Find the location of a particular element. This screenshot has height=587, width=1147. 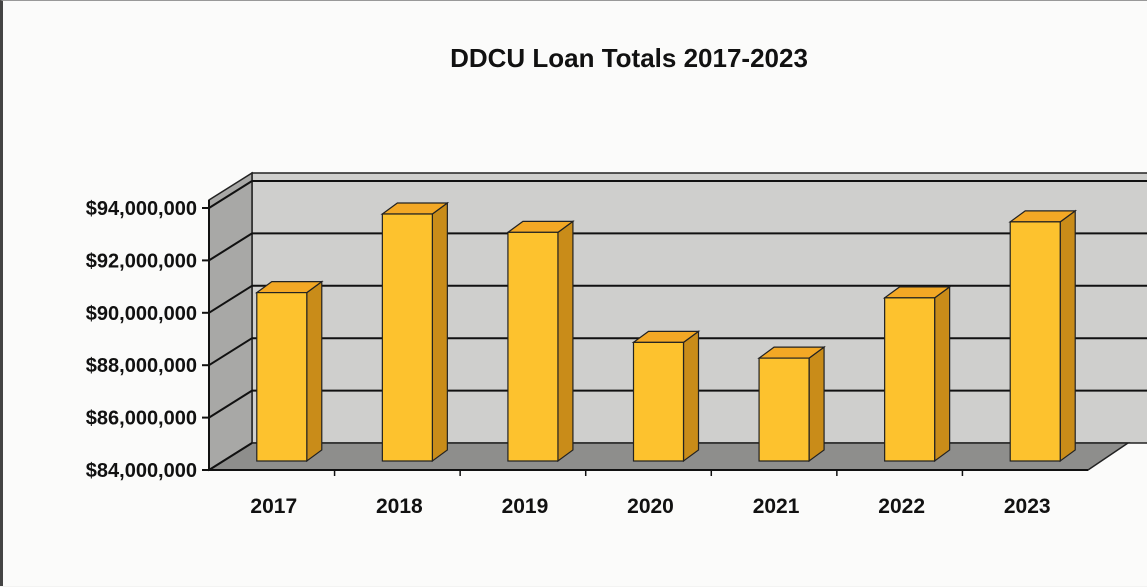

bar-2017 is located at coordinates (289, 371).